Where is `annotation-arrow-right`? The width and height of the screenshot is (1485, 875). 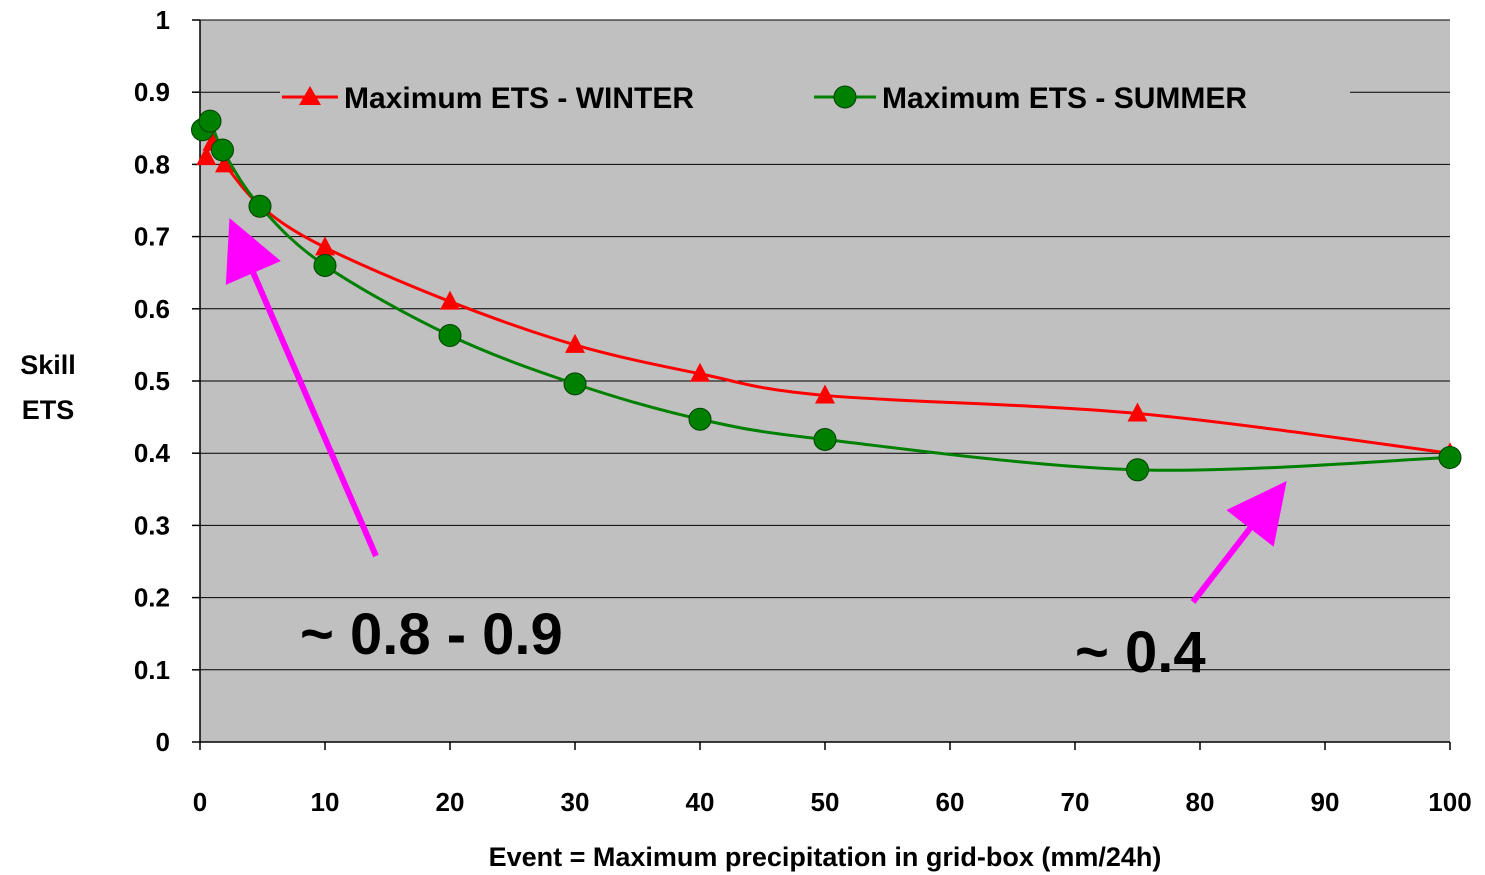
annotation-arrow-right is located at coordinates (1238, 542).